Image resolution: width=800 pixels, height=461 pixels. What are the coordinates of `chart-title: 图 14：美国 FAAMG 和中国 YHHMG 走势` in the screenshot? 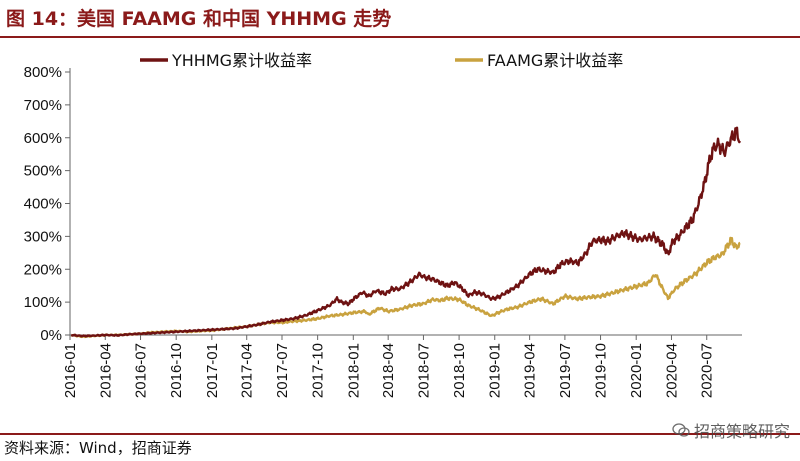 It's located at (199, 19).